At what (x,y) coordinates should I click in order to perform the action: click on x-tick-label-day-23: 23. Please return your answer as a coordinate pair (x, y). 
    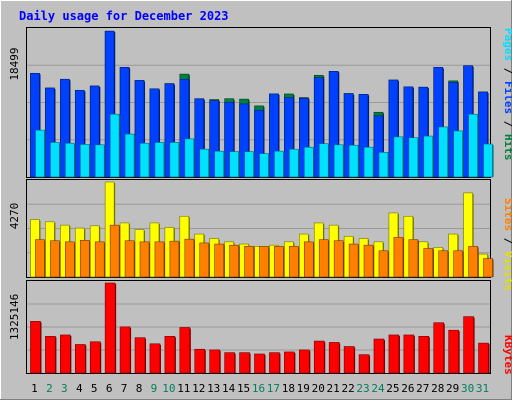
    Looking at the image, I should click on (362, 388).